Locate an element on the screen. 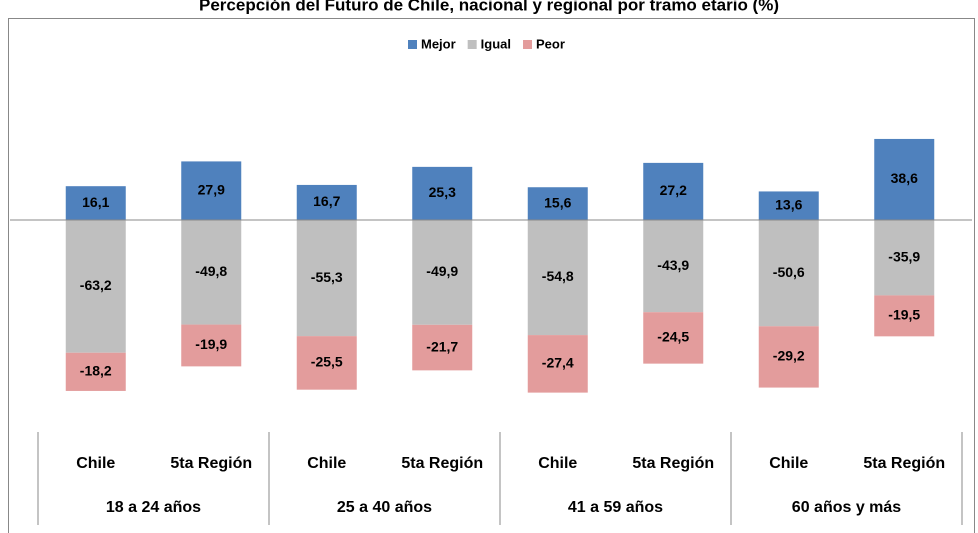 The height and width of the screenshot is (533, 978). value-label: -49,8 is located at coordinates (211, 271).